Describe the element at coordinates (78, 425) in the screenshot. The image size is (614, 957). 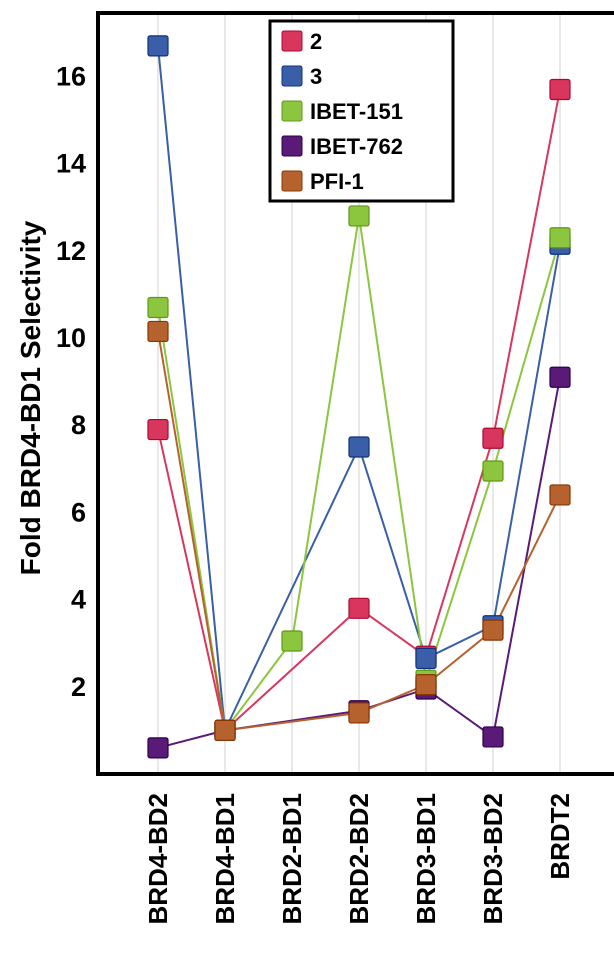
I see `y-tick-label: 8` at that location.